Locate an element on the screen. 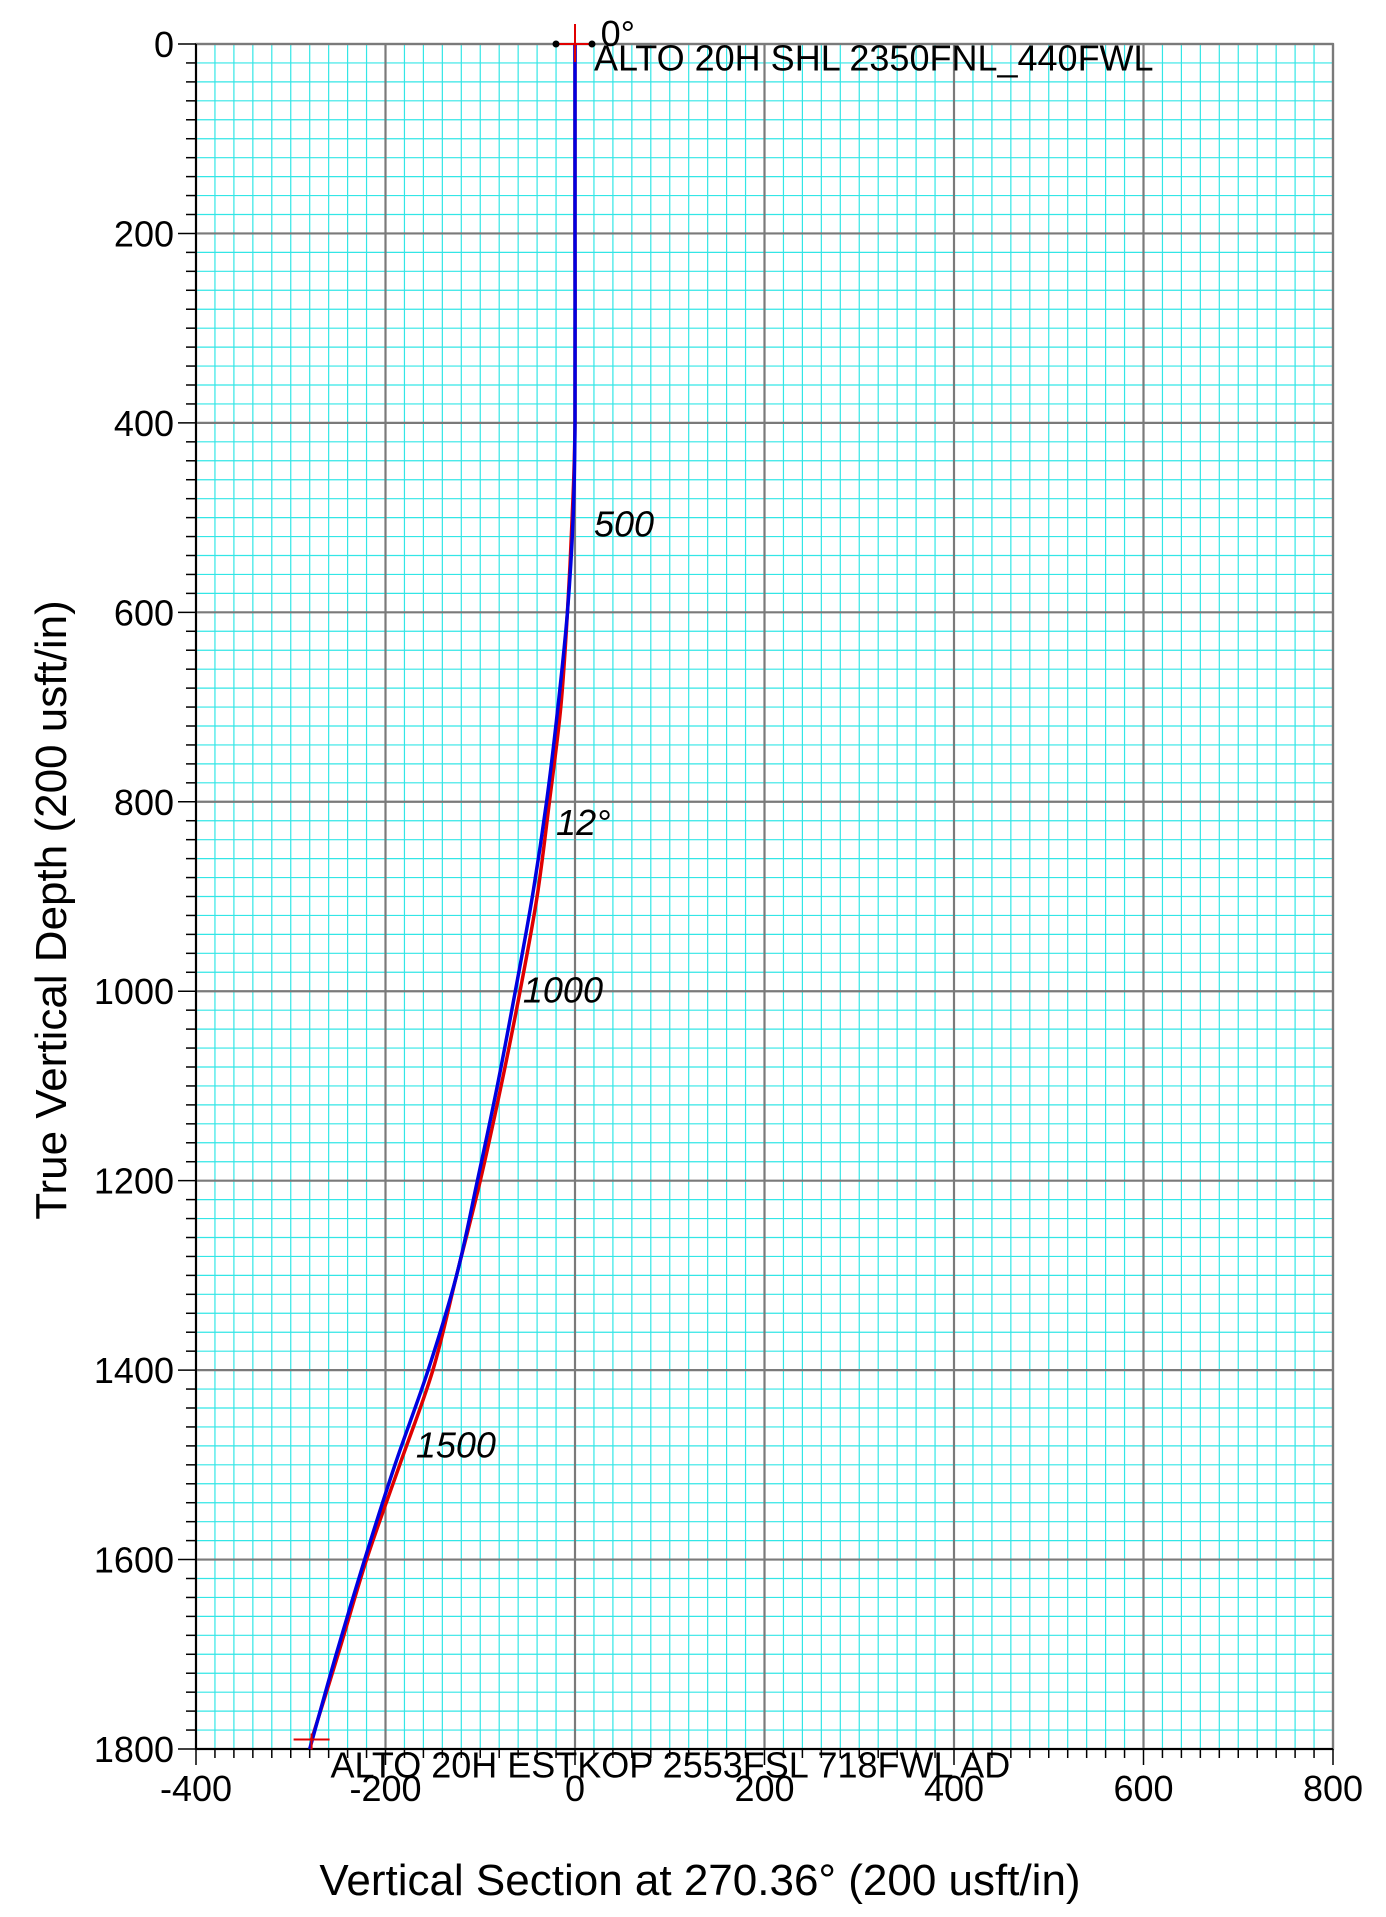 Image resolution: width=1386 pixels, height=1917 pixels. x-tick-label: 600 is located at coordinates (1143, 1788).